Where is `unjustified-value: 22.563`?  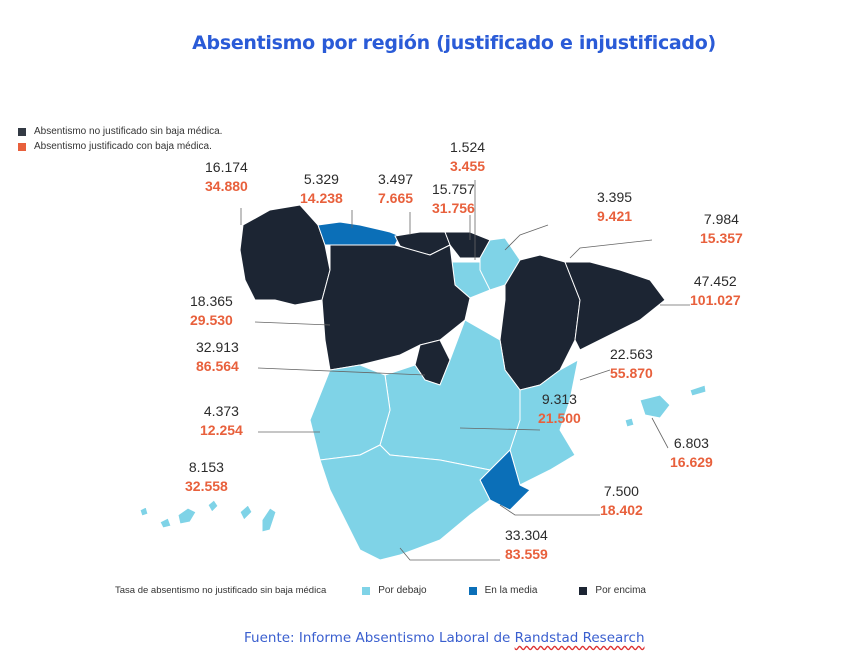 unjustified-value: 22.563 is located at coordinates (631, 354).